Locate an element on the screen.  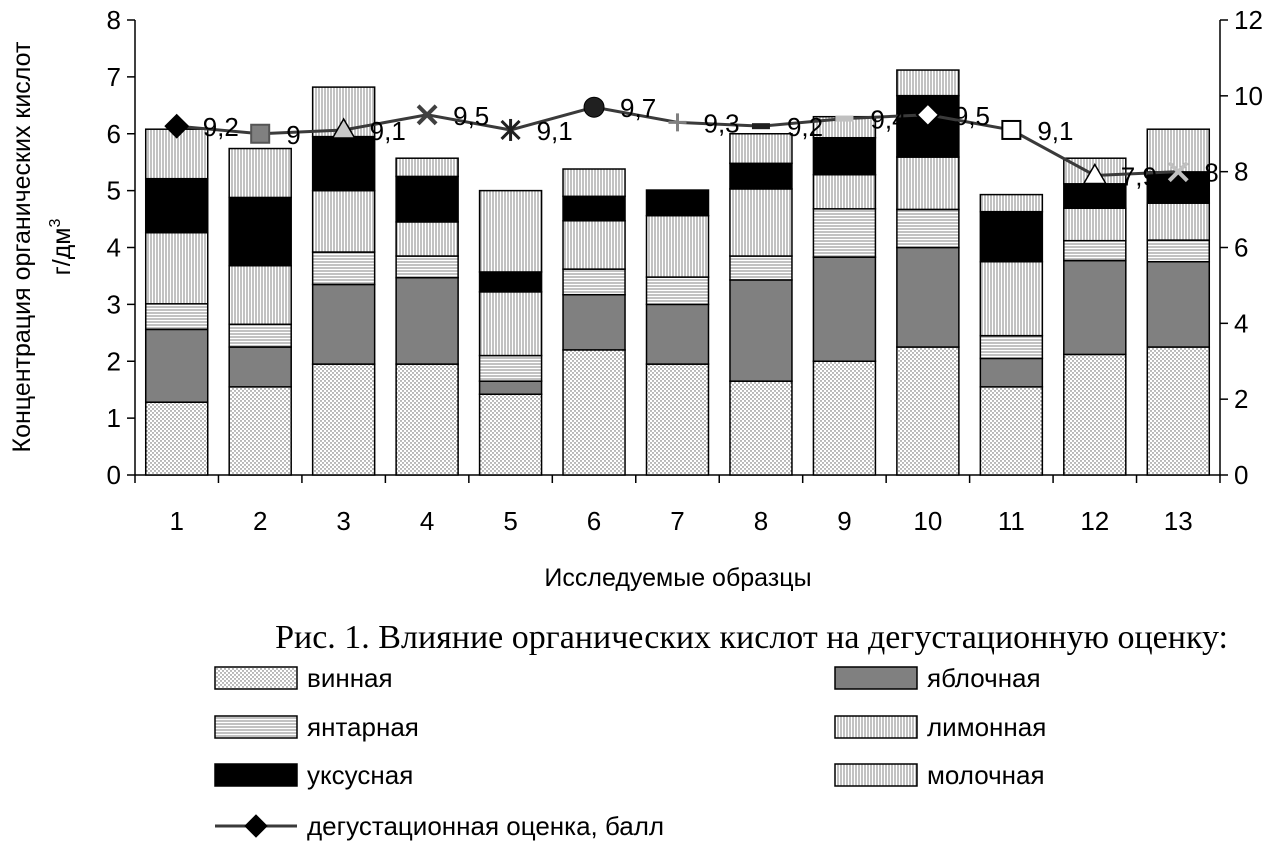
x-tick-label: 2 is located at coordinates (260, 521).